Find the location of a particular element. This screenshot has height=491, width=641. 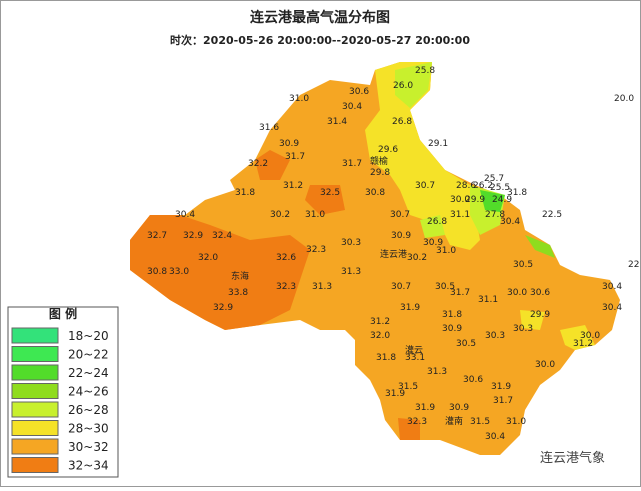

station-value: 32.5 is located at coordinates (330, 193).